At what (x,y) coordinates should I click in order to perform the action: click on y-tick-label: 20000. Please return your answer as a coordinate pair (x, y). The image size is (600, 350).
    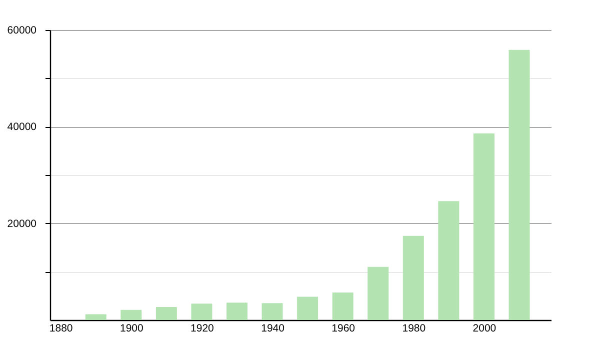
    Looking at the image, I should click on (22, 224).